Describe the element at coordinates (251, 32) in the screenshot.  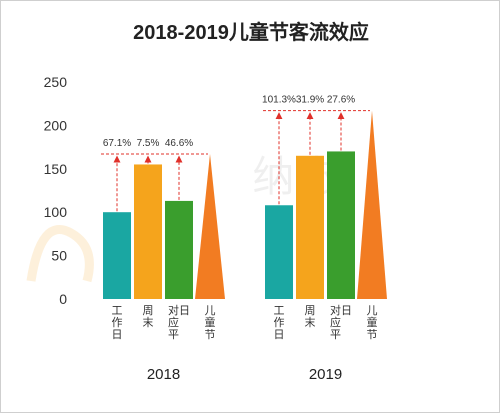
I see `chart-title: 2018-2019儿童节客流效应` at that location.